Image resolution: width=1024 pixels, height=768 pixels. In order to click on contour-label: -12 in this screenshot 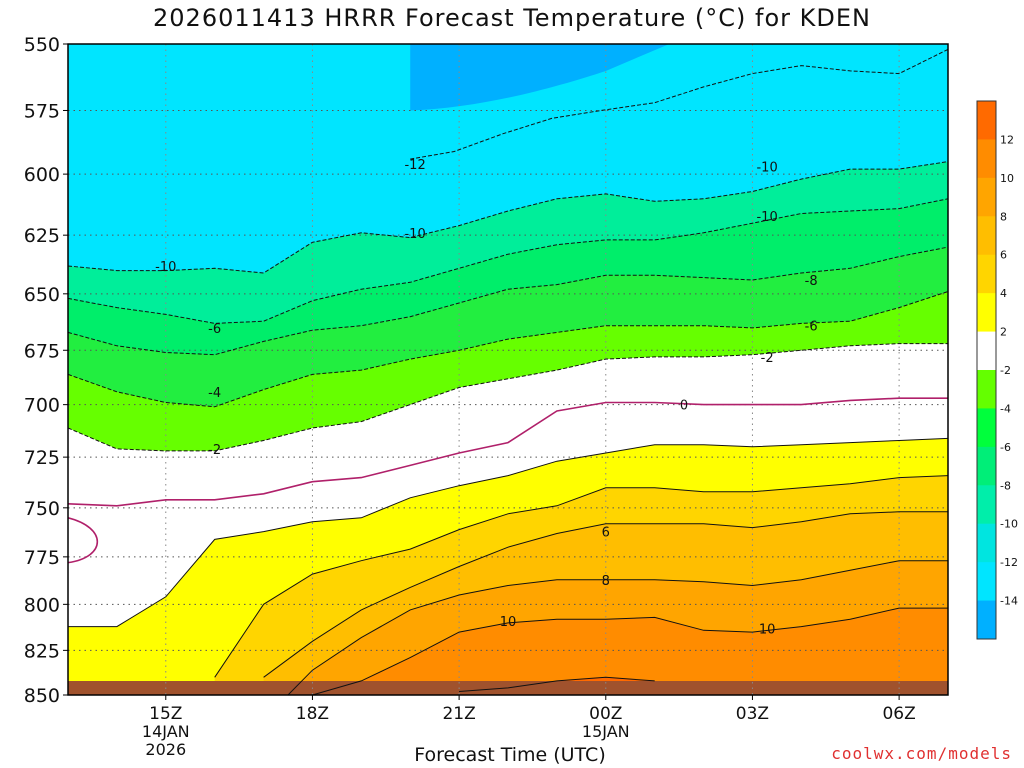, I will do `click(414, 165)`.